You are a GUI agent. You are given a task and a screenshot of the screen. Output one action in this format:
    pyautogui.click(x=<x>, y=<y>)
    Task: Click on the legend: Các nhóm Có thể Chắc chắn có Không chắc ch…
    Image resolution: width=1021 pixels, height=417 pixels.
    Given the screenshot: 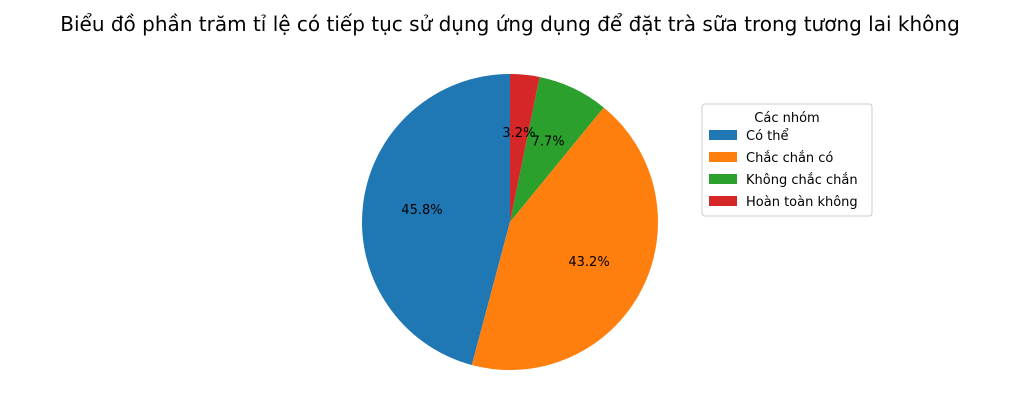 What is the action you would take?
    pyautogui.click(x=787, y=160)
    